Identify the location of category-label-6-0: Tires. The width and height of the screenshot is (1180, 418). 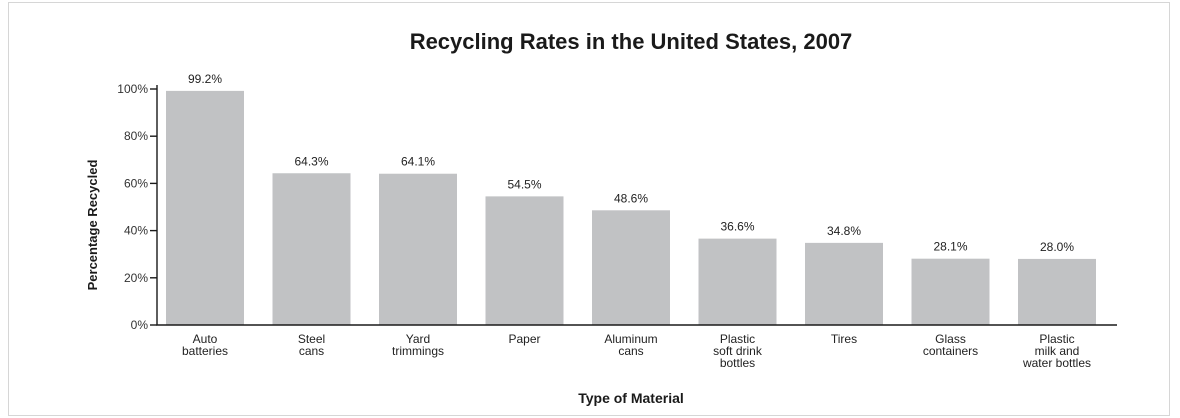
(844, 339).